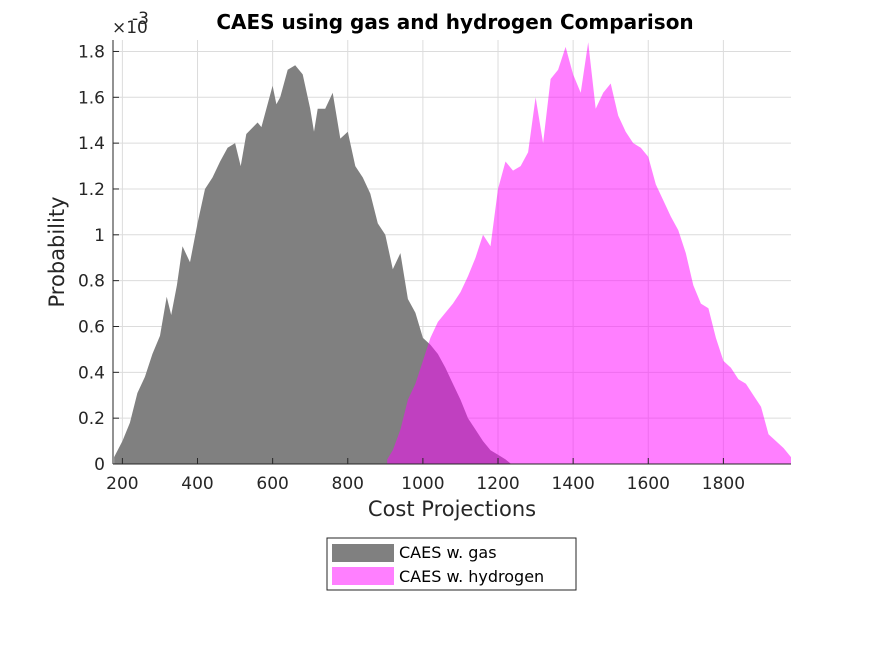  What do you see at coordinates (454, 22) in the screenshot?
I see `chart-title: CAES using gas and hydrogen Comparison` at bounding box center [454, 22].